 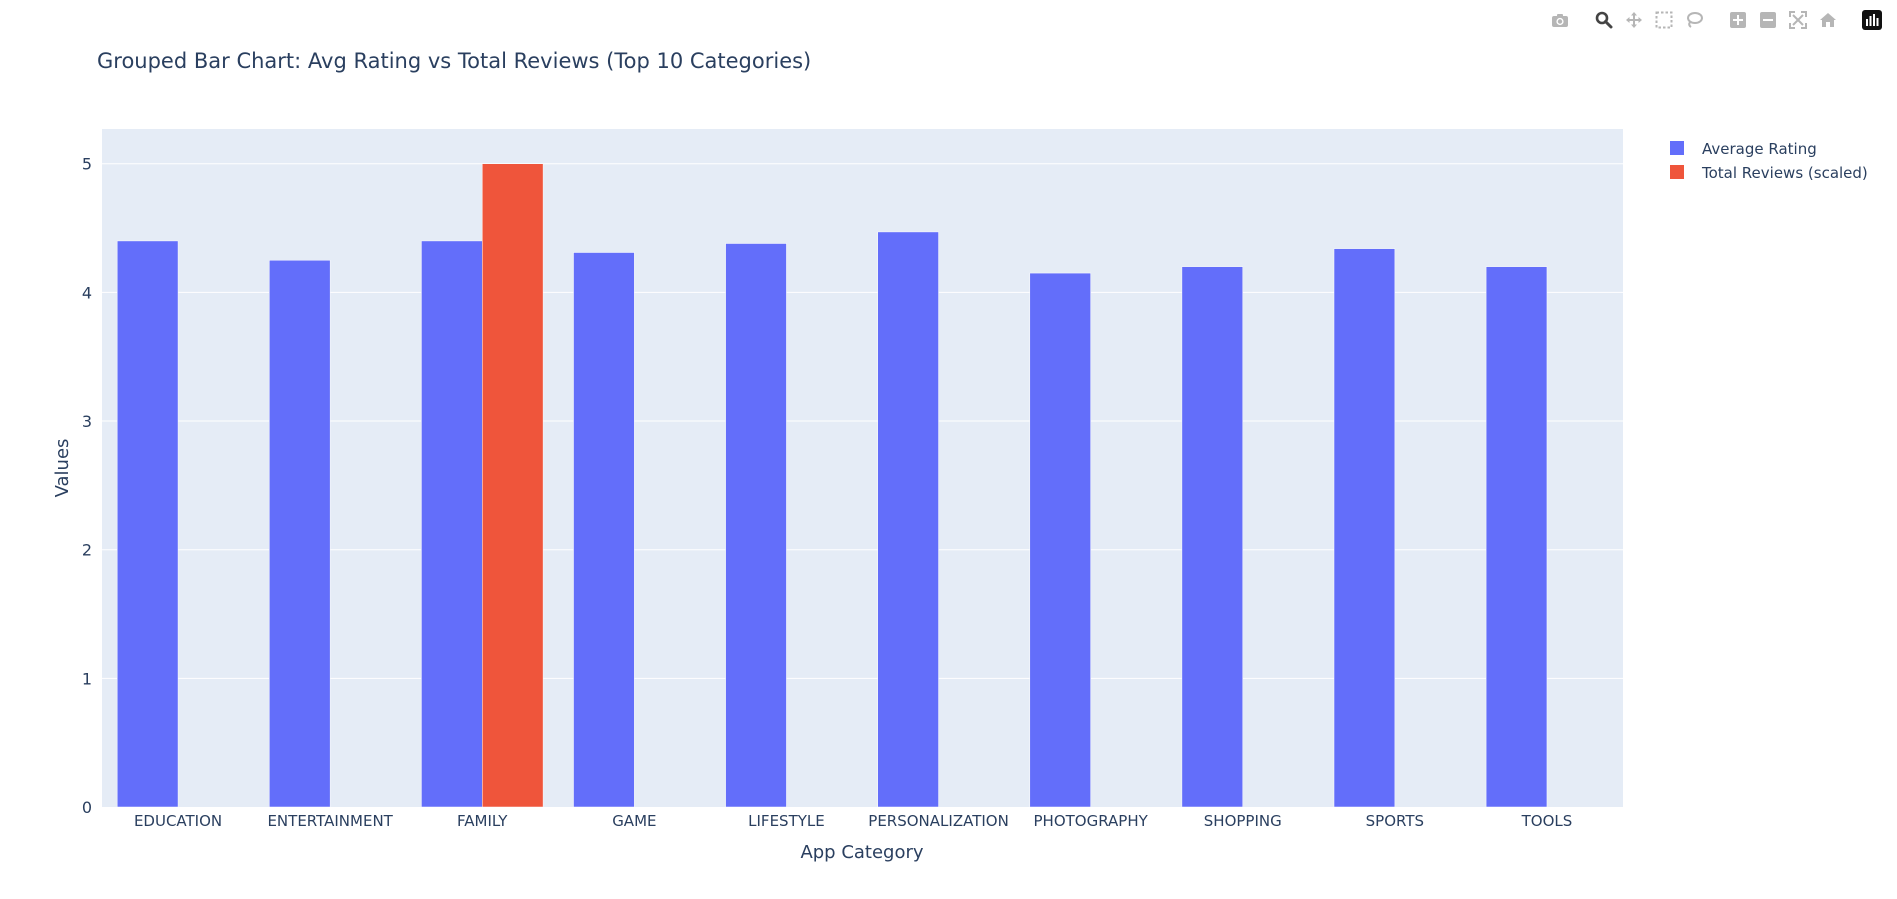 I want to click on bar-average-rating-tools, so click(x=1516, y=537).